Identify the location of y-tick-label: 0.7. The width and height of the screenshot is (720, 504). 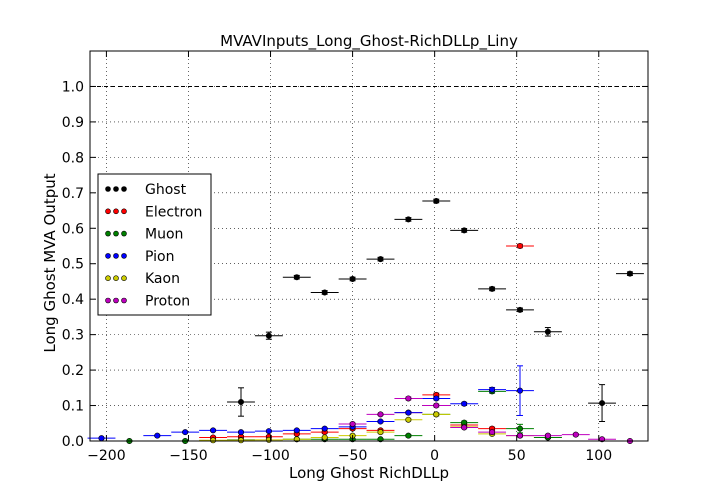
(73, 194).